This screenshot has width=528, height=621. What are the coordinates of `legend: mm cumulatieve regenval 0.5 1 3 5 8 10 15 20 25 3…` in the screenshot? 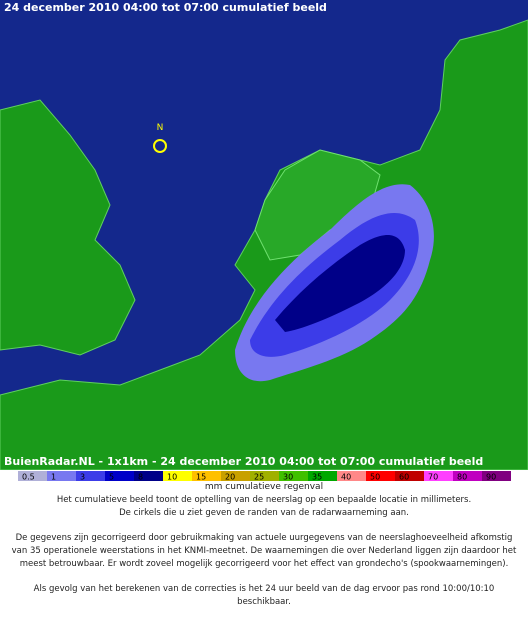 It's located at (264, 481).